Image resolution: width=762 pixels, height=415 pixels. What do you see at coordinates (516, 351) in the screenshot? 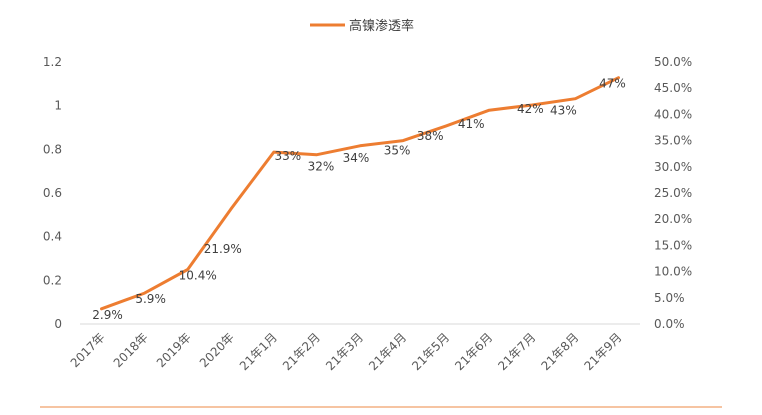
I see `category-label: 21年7月` at bounding box center [516, 351].